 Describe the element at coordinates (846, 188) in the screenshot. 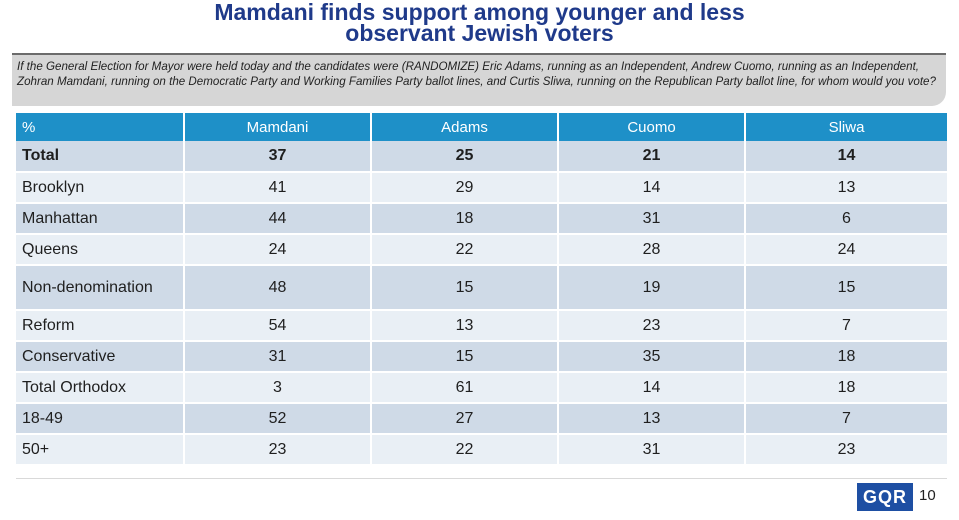

I see `cell-sliwa: 13` at that location.